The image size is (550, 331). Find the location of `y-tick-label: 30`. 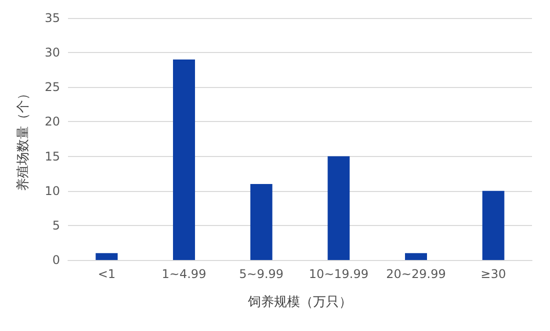

y-tick-label: 30 is located at coordinates (52, 53).